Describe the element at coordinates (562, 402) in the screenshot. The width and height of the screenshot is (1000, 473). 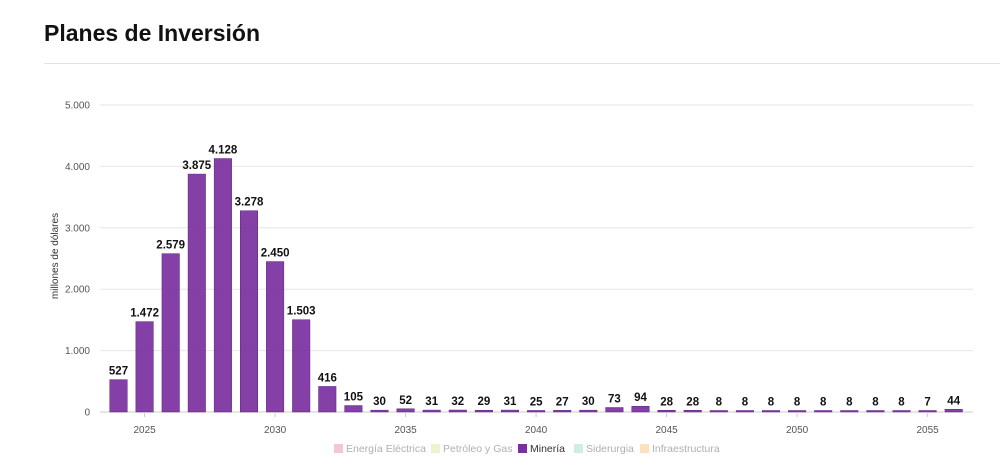
I see `data-label: 27` at that location.